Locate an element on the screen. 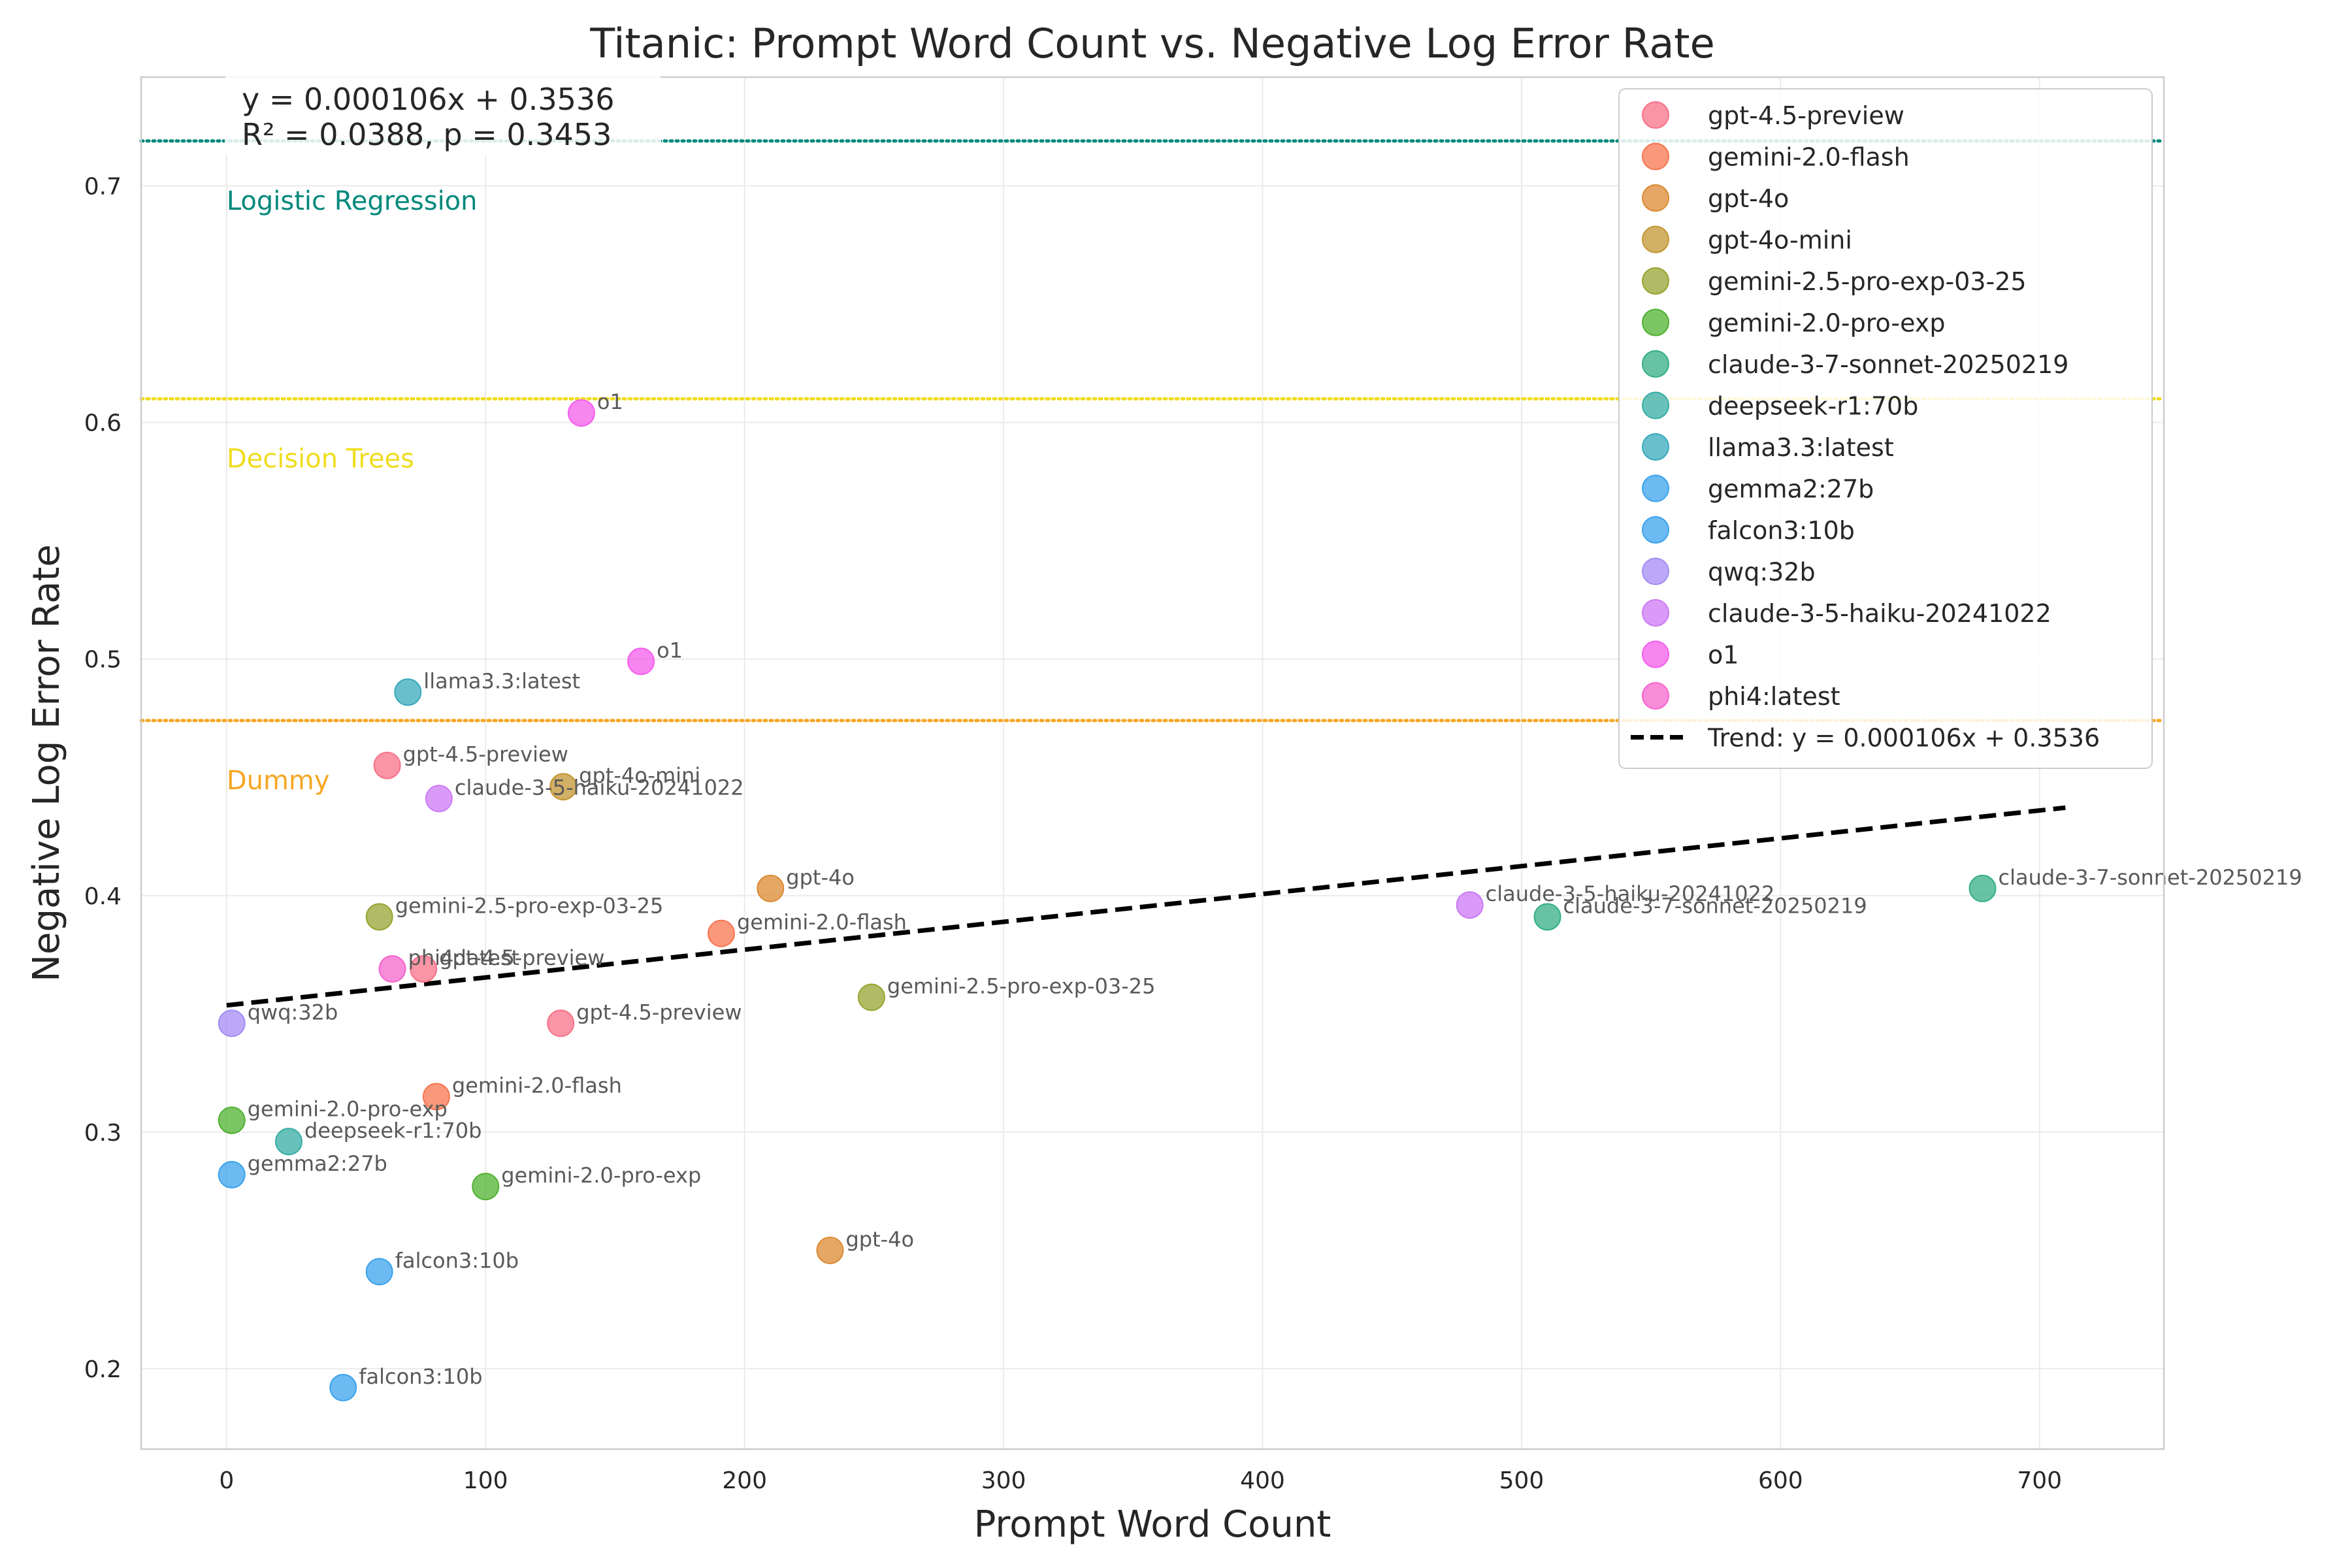 The image size is (2352, 1568). y-tick-label: 0.4 is located at coordinates (103, 896).